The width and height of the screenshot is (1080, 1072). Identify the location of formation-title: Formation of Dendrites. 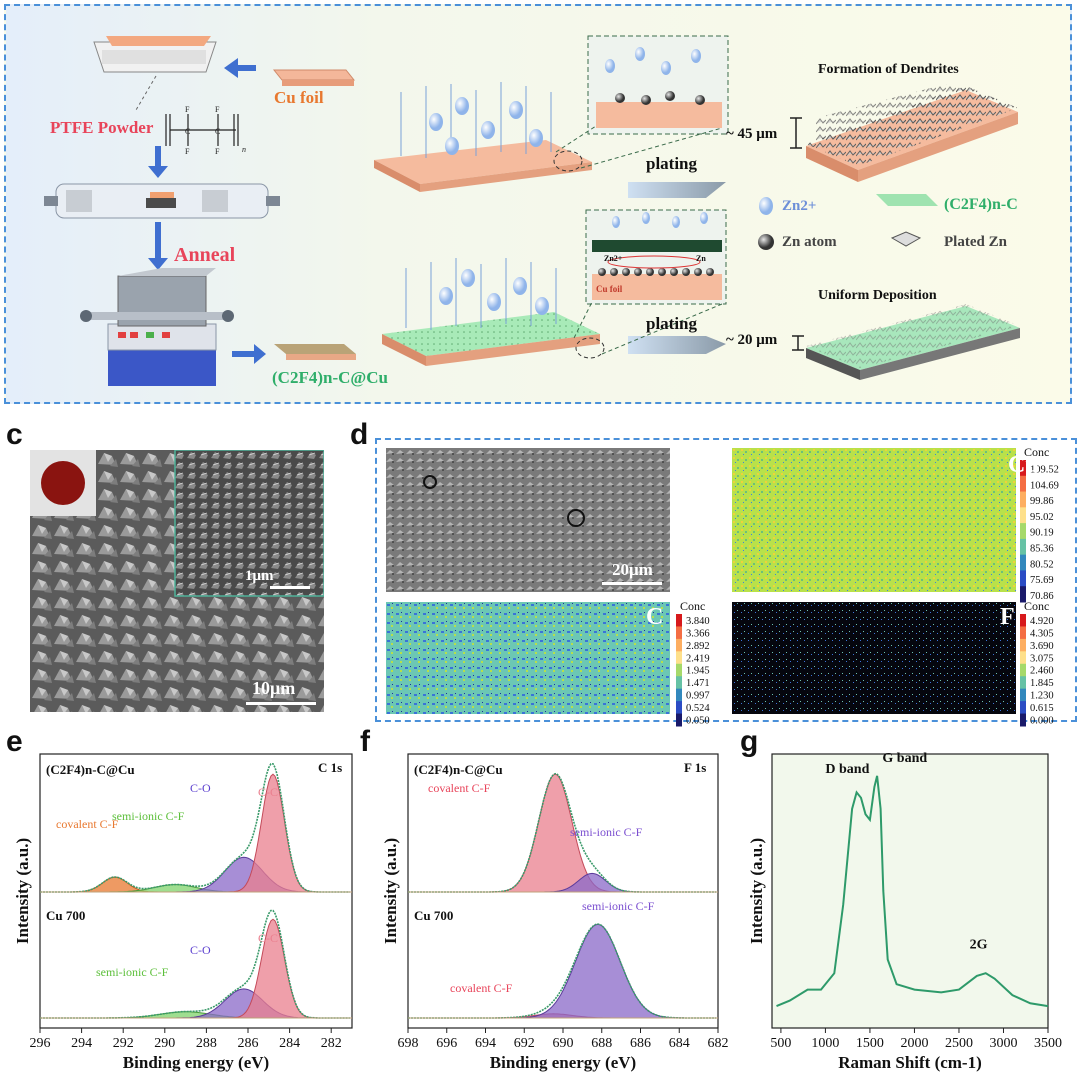
(888, 69).